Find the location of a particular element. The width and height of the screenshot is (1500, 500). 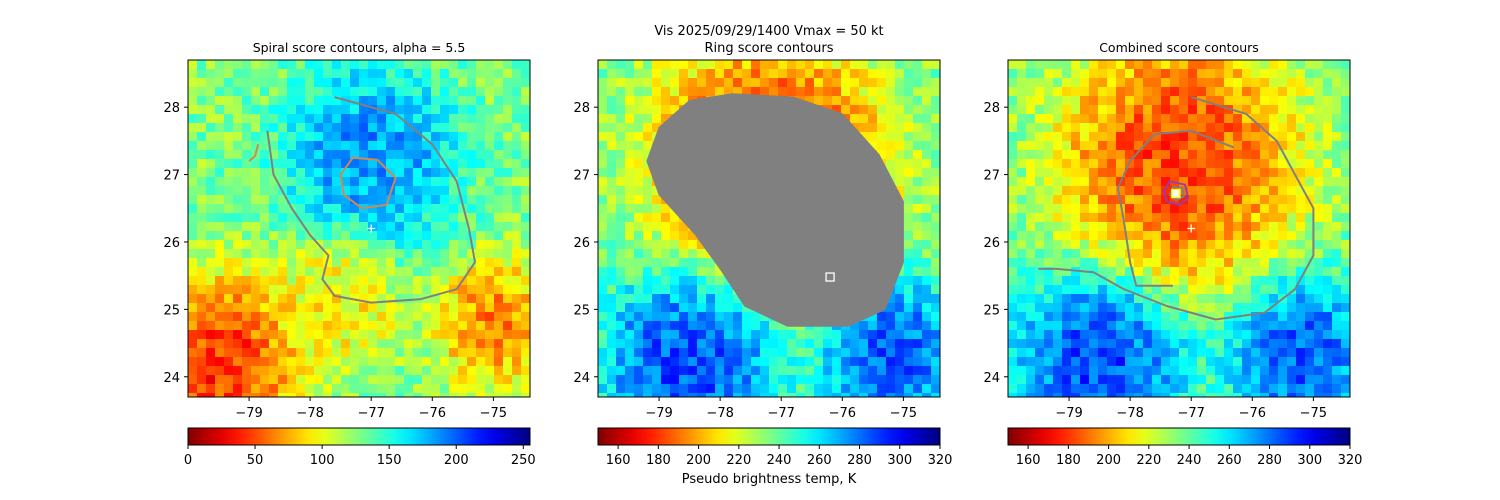

ring-center-marker is located at coordinates (830, 277).